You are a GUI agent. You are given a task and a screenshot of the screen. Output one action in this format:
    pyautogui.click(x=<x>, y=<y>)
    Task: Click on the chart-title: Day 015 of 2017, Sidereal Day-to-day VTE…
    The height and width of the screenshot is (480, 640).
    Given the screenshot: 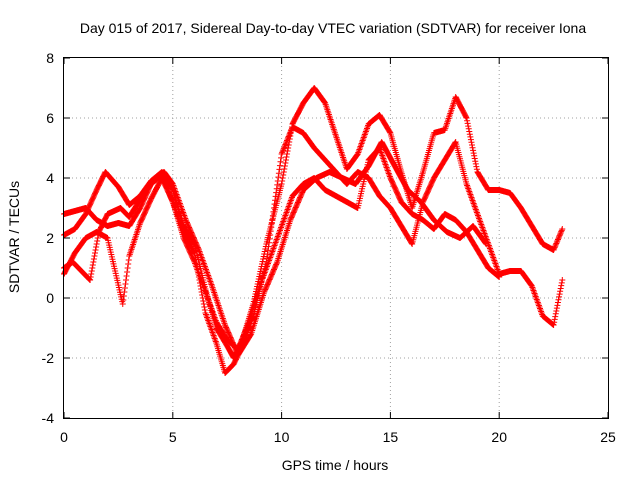 What is the action you would take?
    pyautogui.click(x=333, y=28)
    